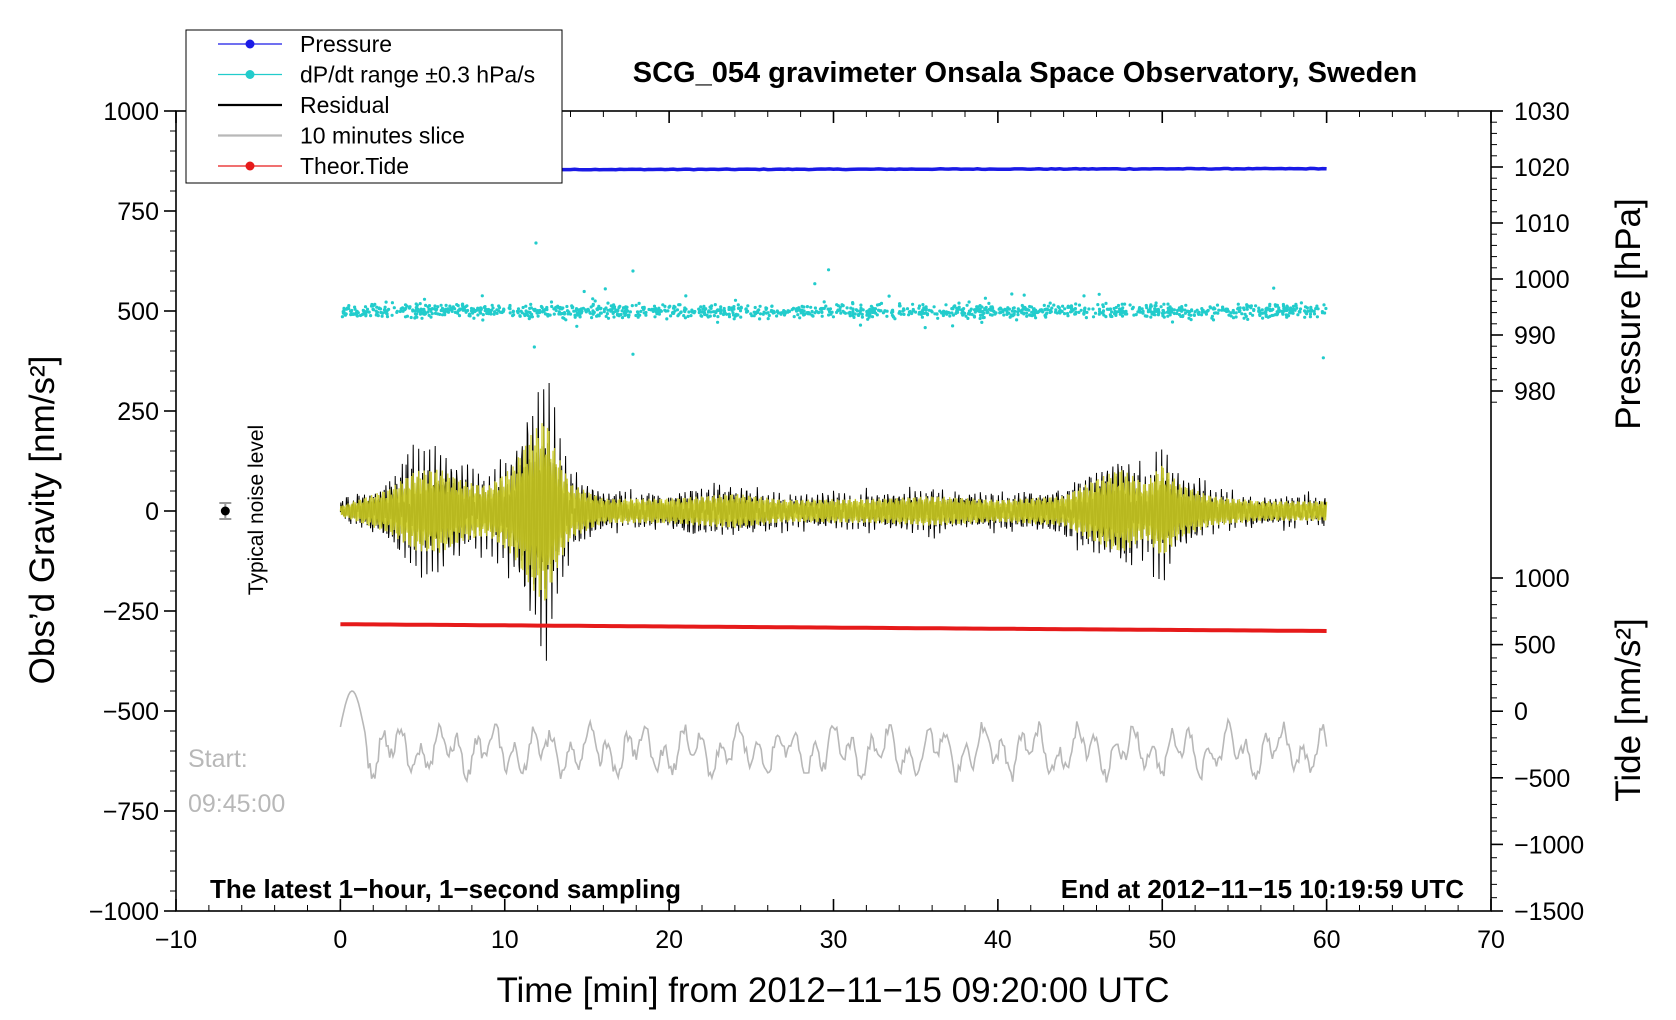 This screenshot has height=1020, width=1676. Describe the element at coordinates (236, 804) in the screenshot. I see `start-time: 09:45:00` at that location.